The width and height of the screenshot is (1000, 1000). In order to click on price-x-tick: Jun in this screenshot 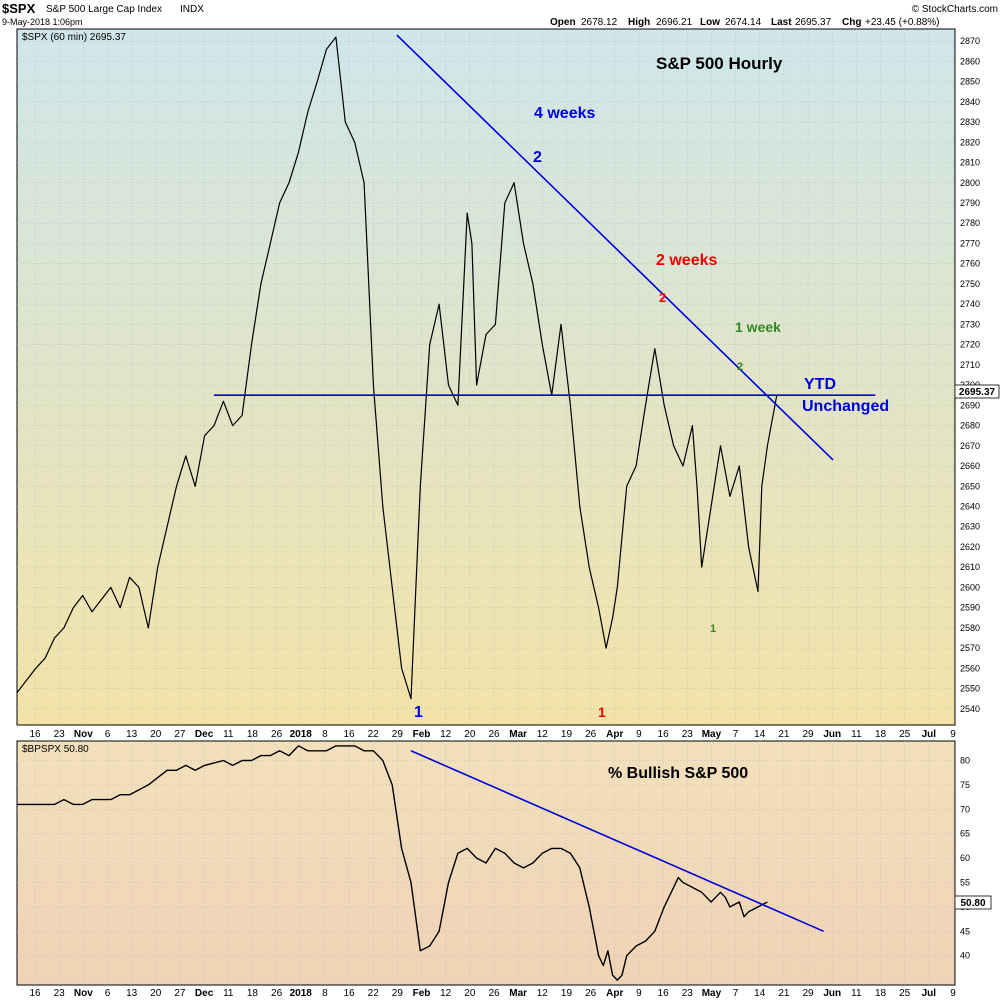, I will do `click(832, 734)`.